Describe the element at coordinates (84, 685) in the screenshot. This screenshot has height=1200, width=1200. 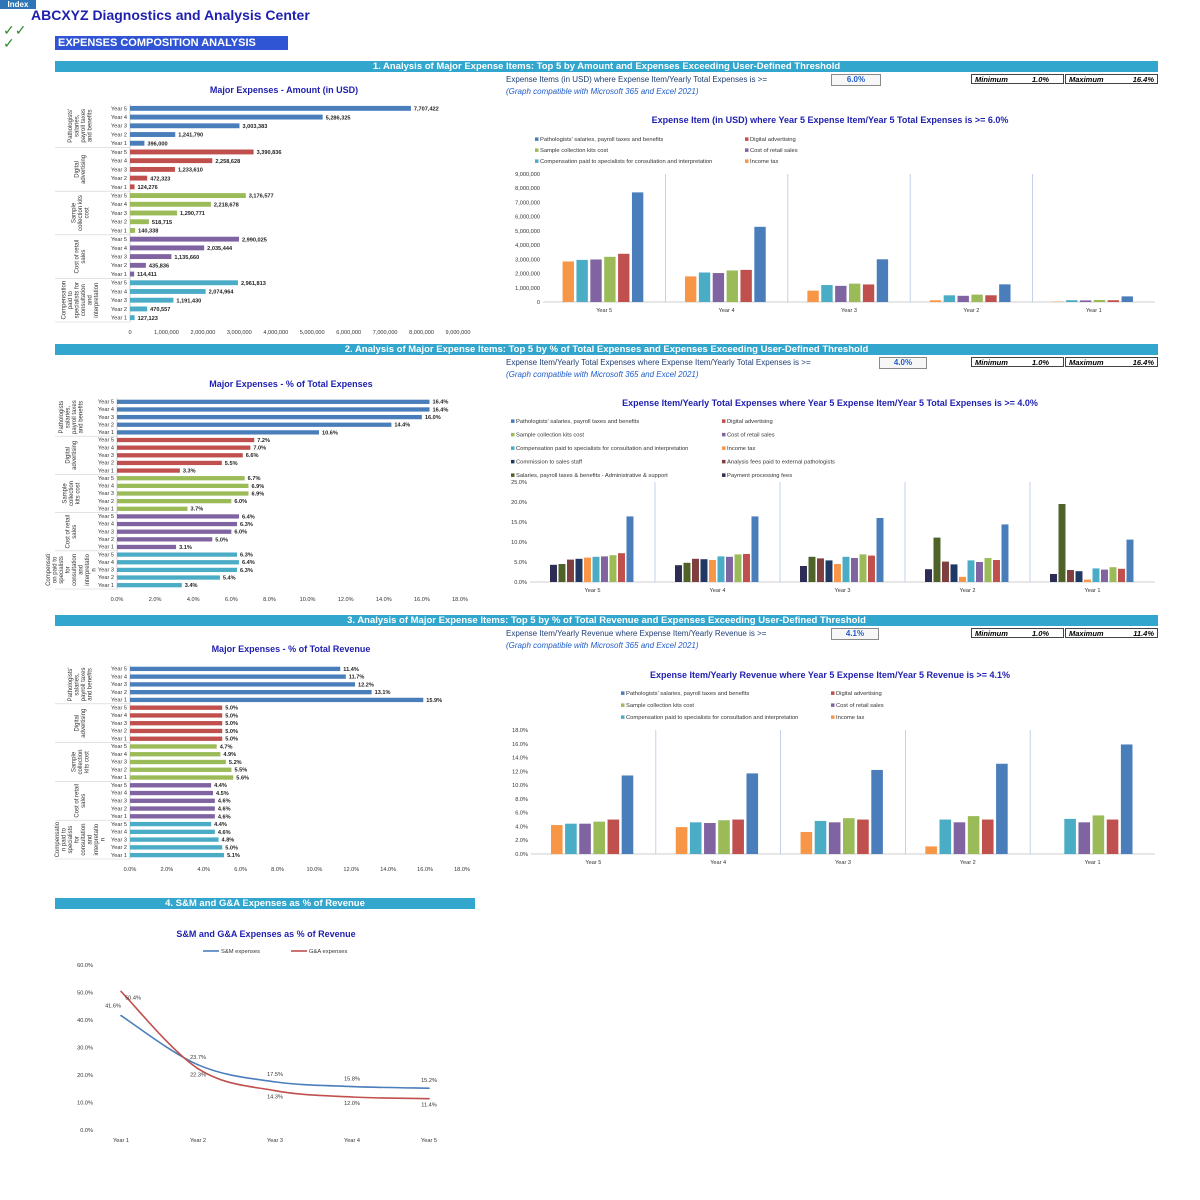
I see `group-label: payroll taxes` at that location.